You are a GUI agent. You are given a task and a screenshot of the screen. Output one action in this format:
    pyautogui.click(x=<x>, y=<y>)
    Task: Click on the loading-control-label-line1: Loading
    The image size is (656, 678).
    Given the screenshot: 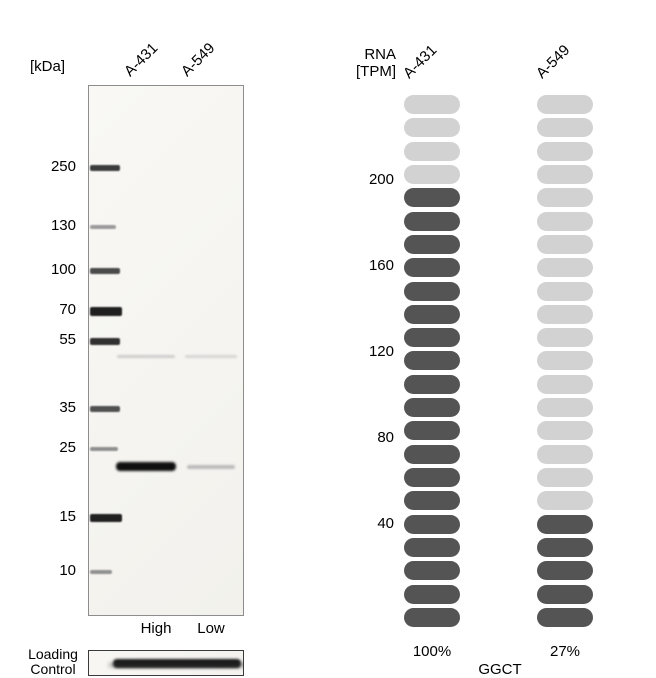 What is the action you would take?
    pyautogui.click(x=53, y=654)
    